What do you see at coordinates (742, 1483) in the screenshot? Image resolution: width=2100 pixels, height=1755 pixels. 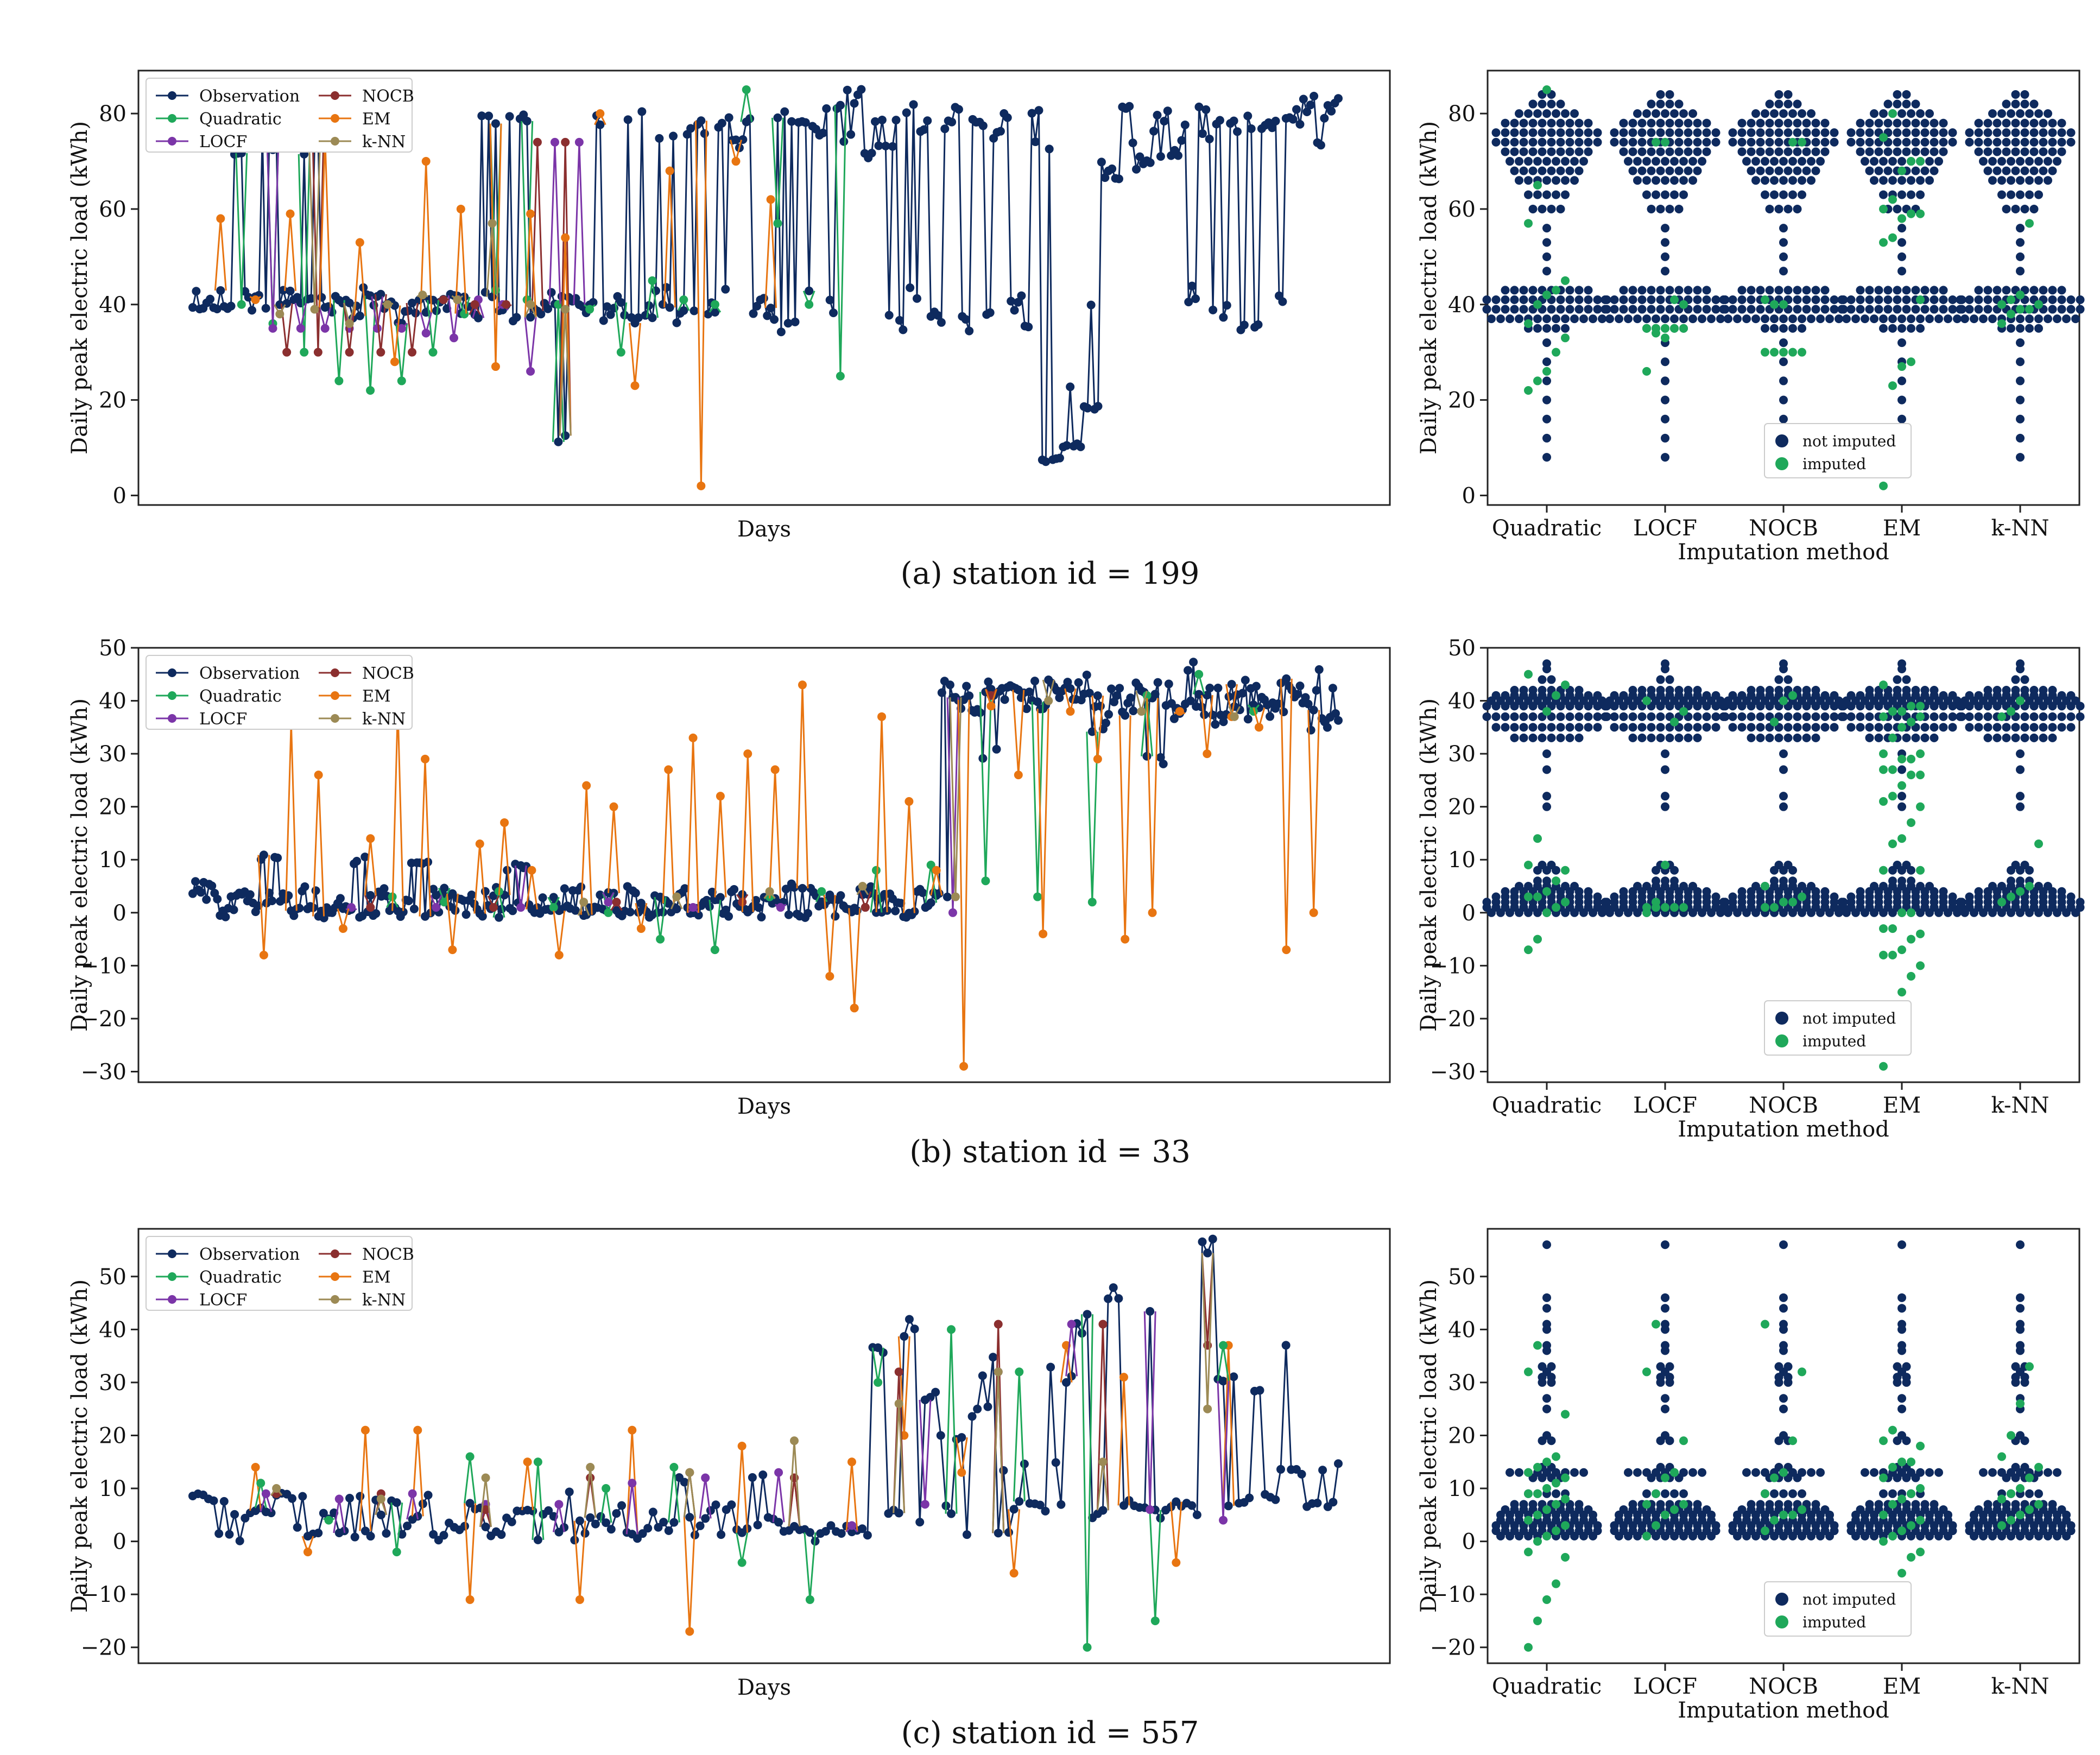 I see `series-quadratic-imputation` at bounding box center [742, 1483].